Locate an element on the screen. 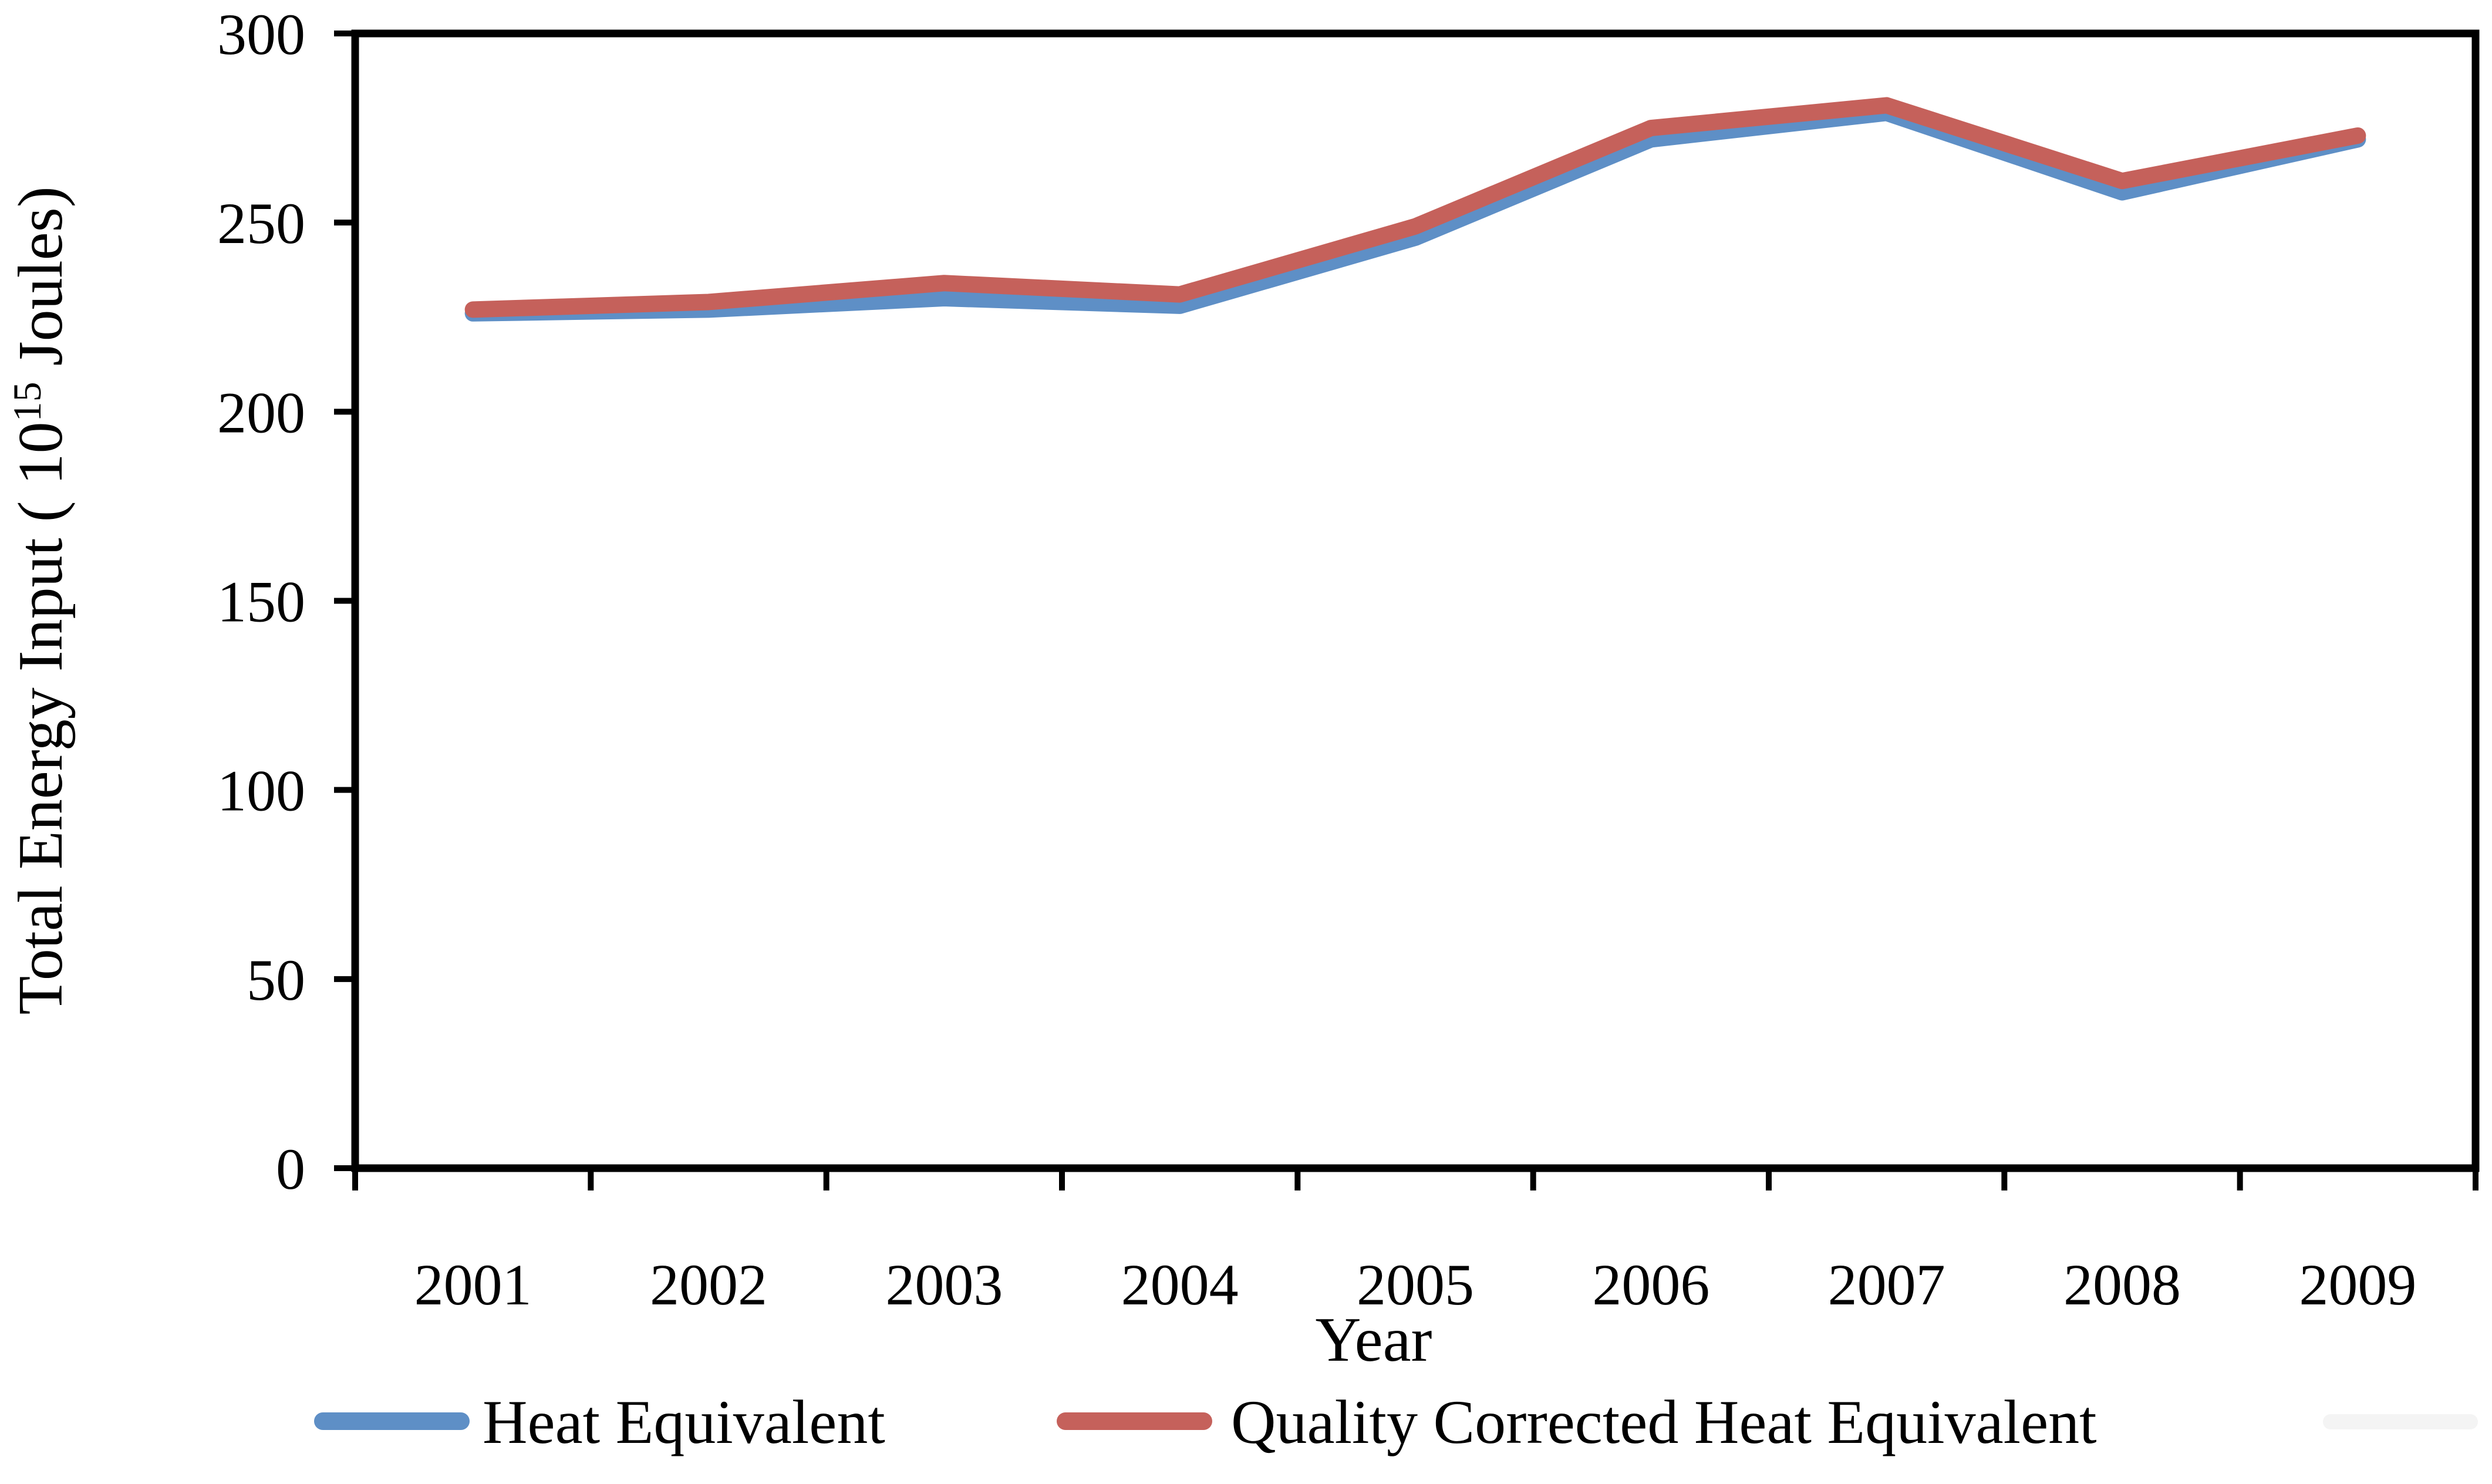 This screenshot has height=1484, width=2492. y-axis-title-suffix: Joules) is located at coordinates (41, 284).